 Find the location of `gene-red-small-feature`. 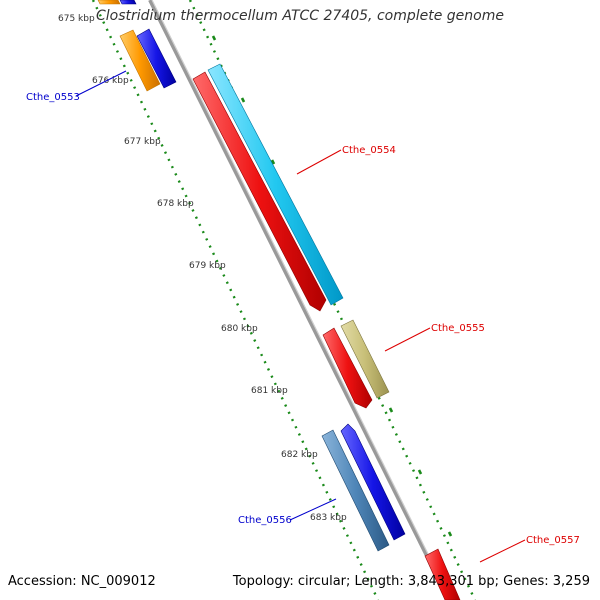

gene-red-small-feature is located at coordinates (347, 368).